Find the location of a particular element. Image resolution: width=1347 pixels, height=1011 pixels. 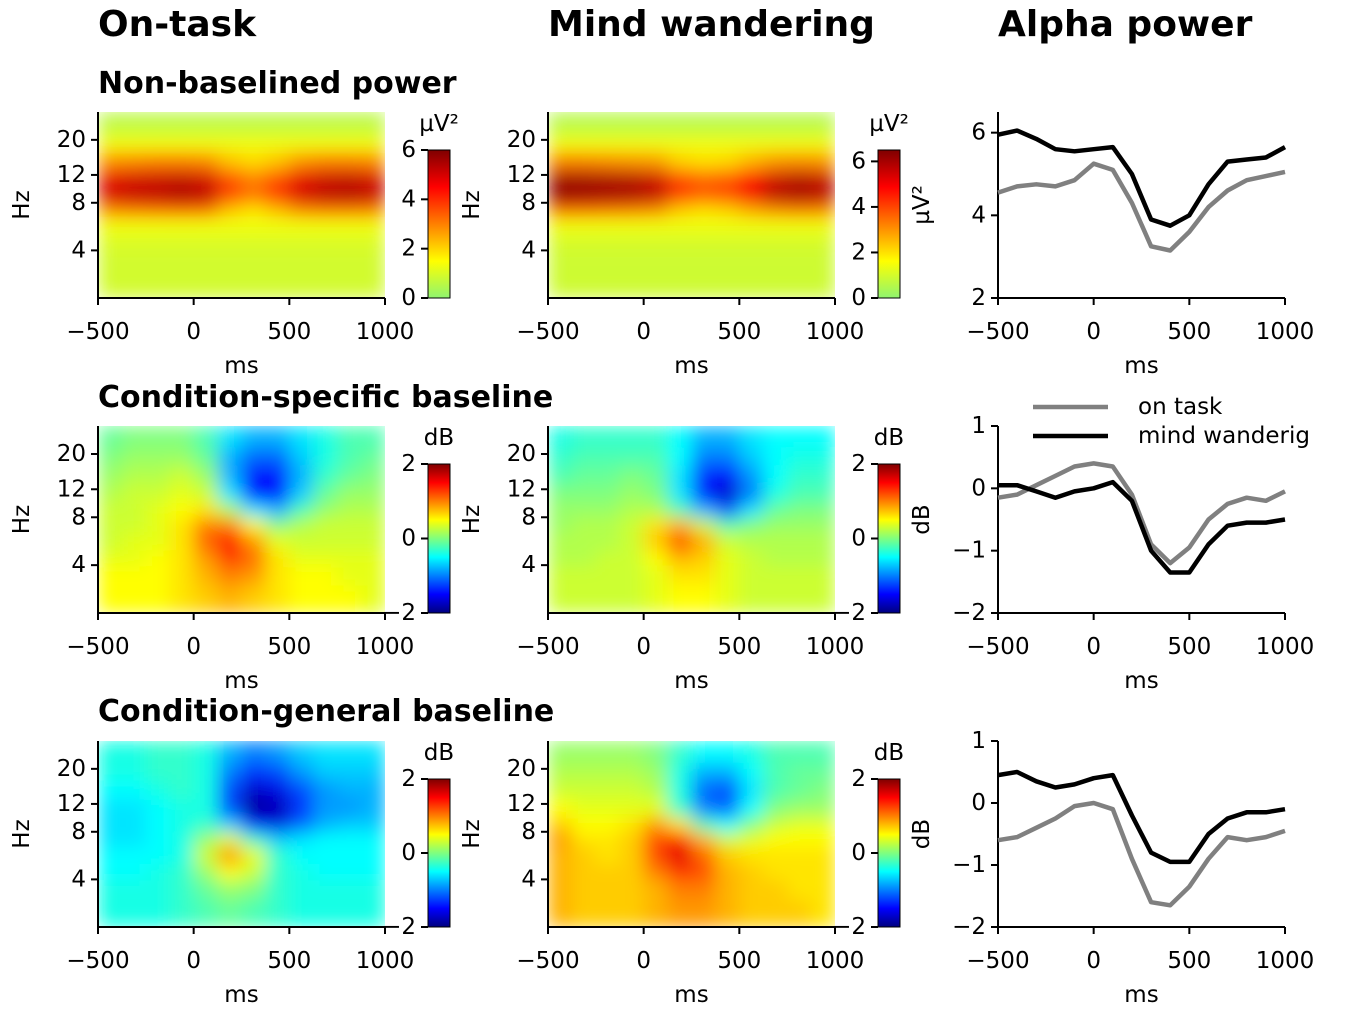

row-title: Non-baselined power is located at coordinates (277, 83).